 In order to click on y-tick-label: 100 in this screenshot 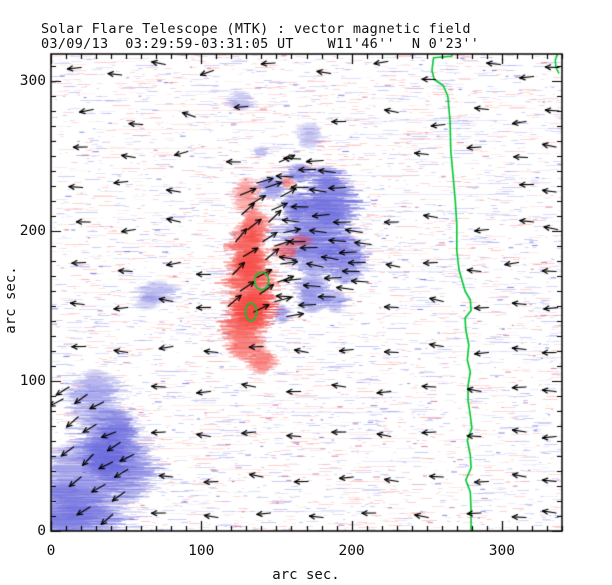, I will do `click(32, 381)`.